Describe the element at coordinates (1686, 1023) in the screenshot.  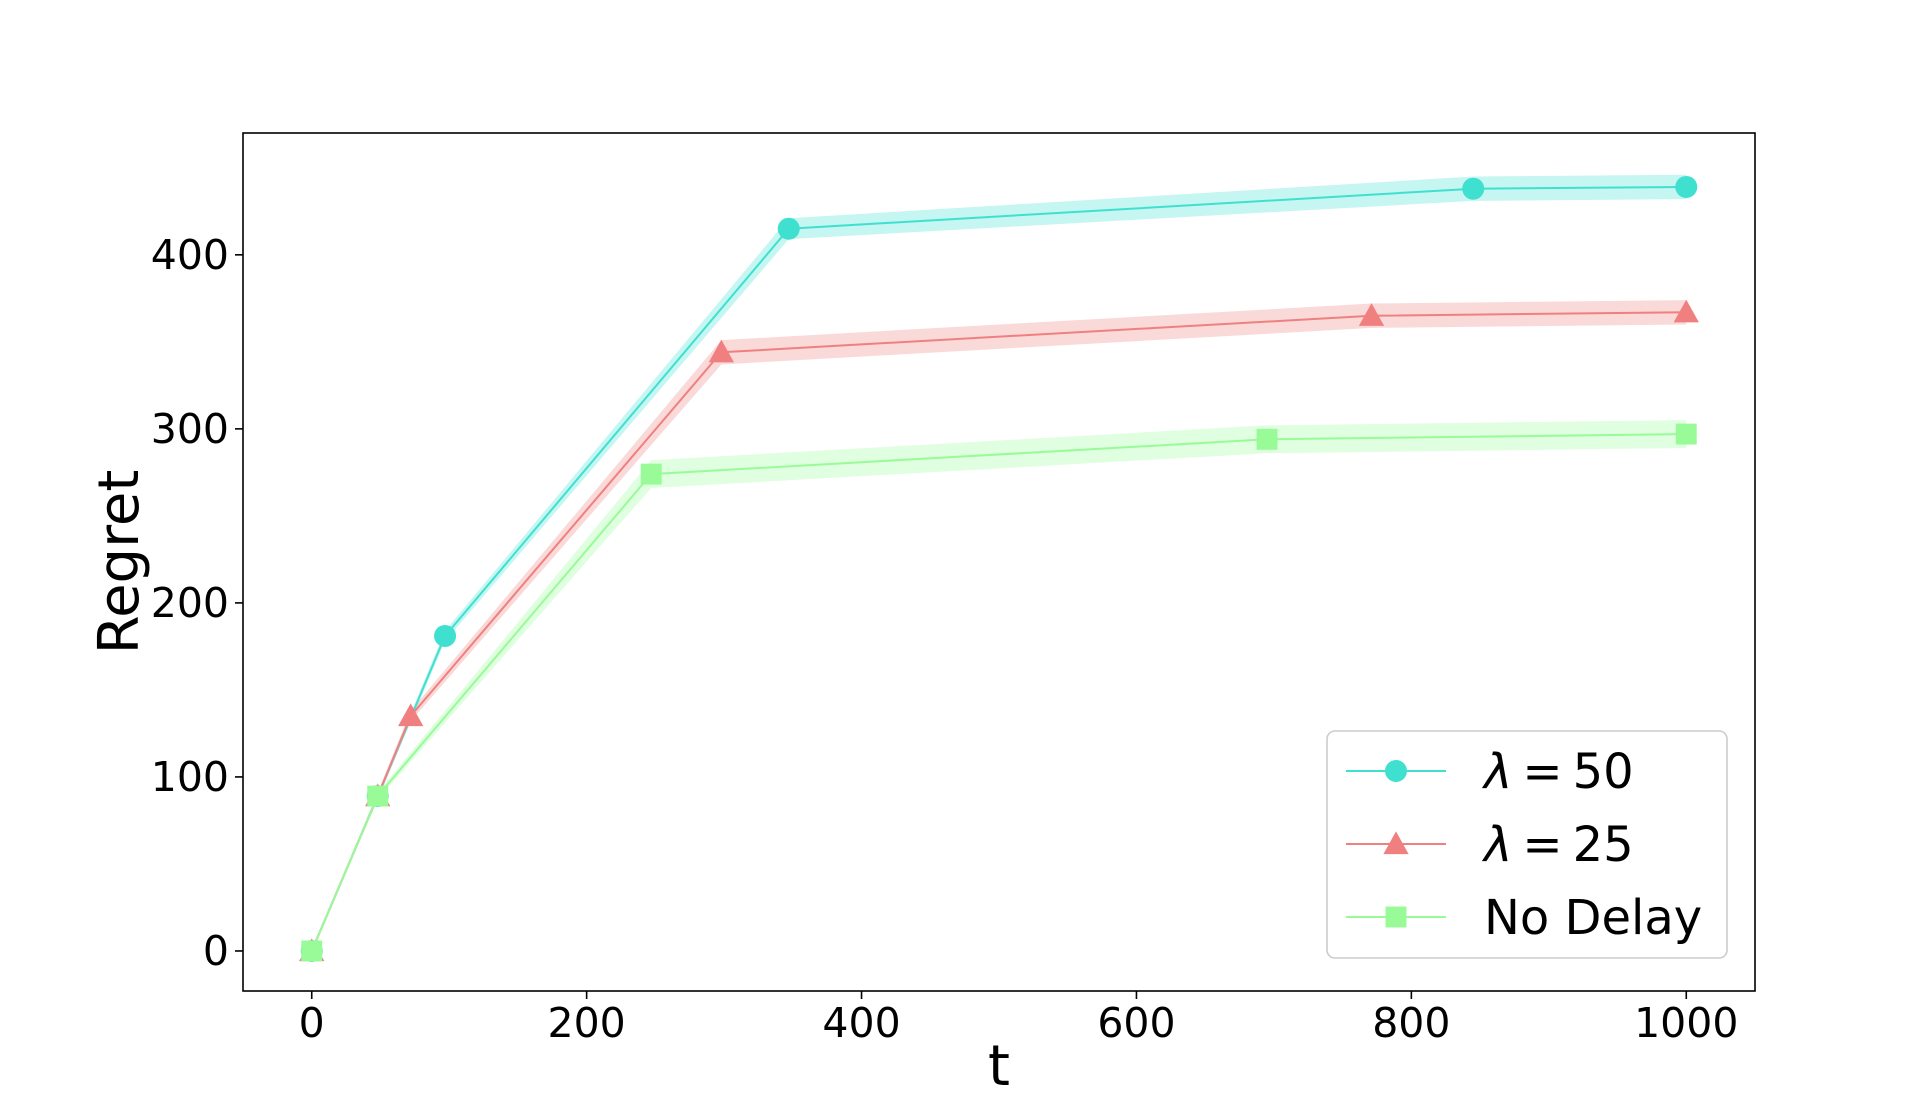
I see `x-tick-label: 1000` at that location.